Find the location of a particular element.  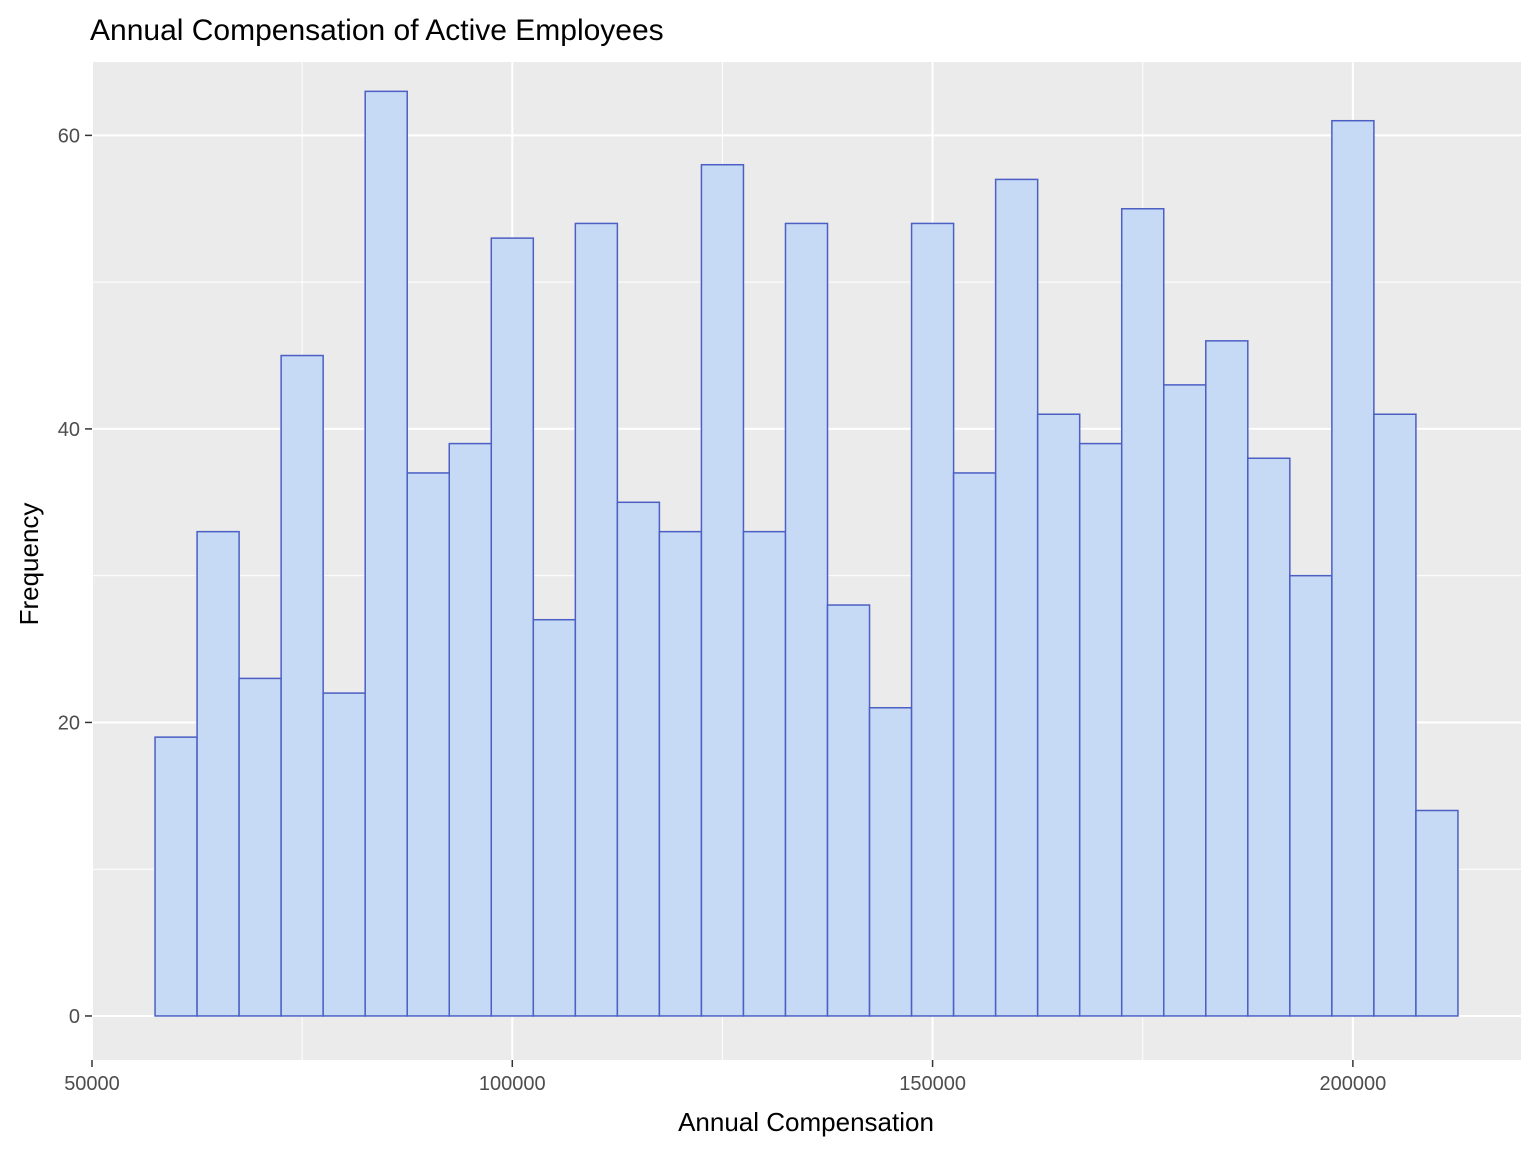

y-axis-title: Frequency is located at coordinates (29, 564).